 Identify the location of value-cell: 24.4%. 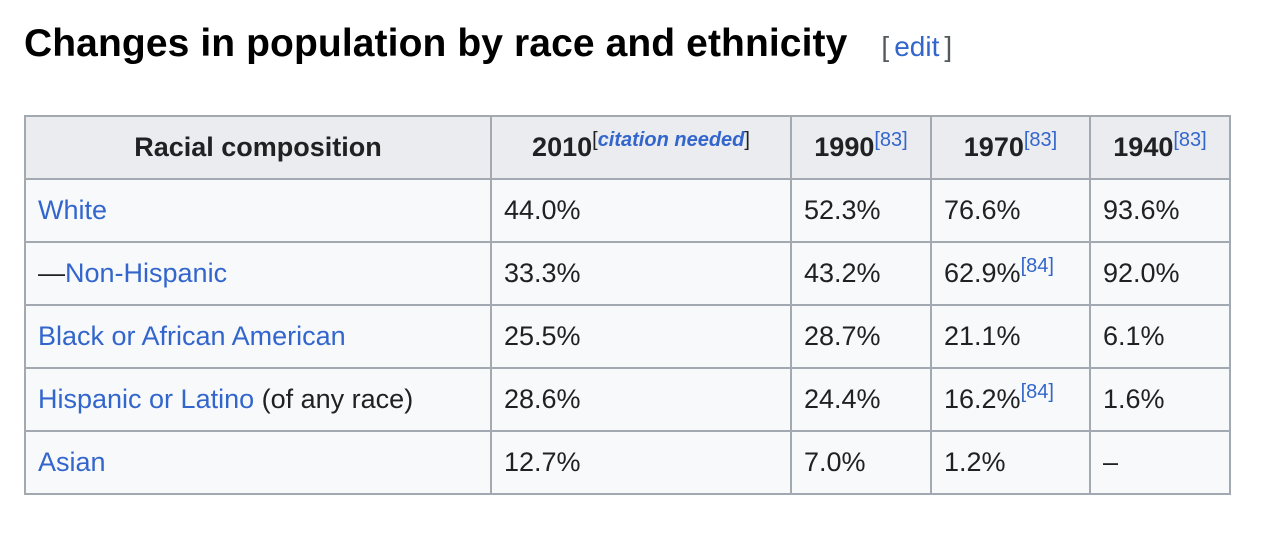
(861, 399).